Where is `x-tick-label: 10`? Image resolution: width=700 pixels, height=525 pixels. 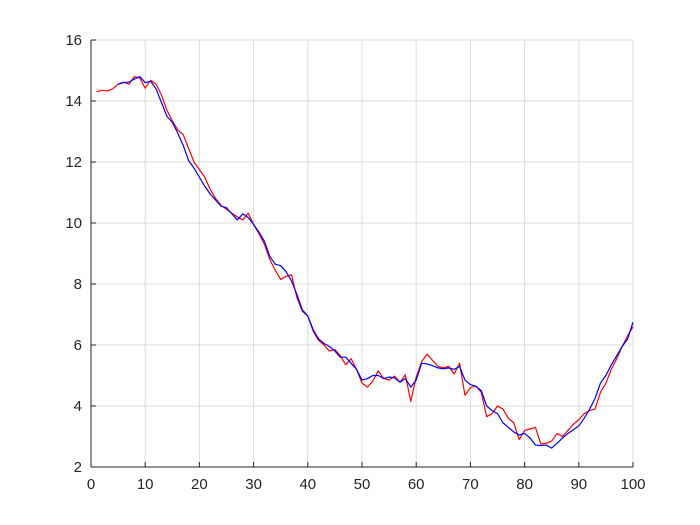 x-tick-label: 10 is located at coordinates (145, 484).